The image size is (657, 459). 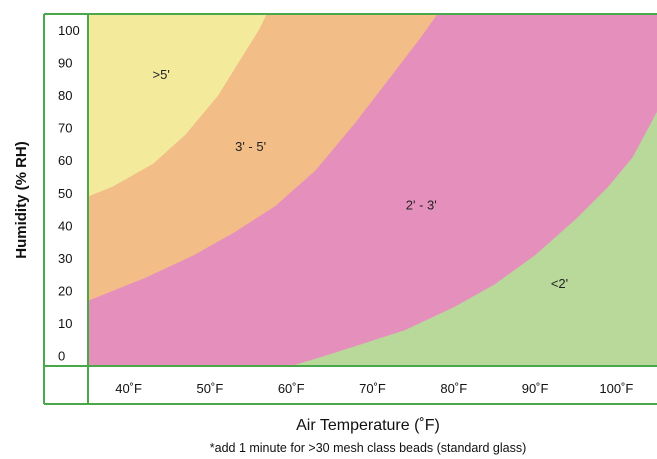 What do you see at coordinates (69, 30) in the screenshot?
I see `y-tick-label: 100` at bounding box center [69, 30].